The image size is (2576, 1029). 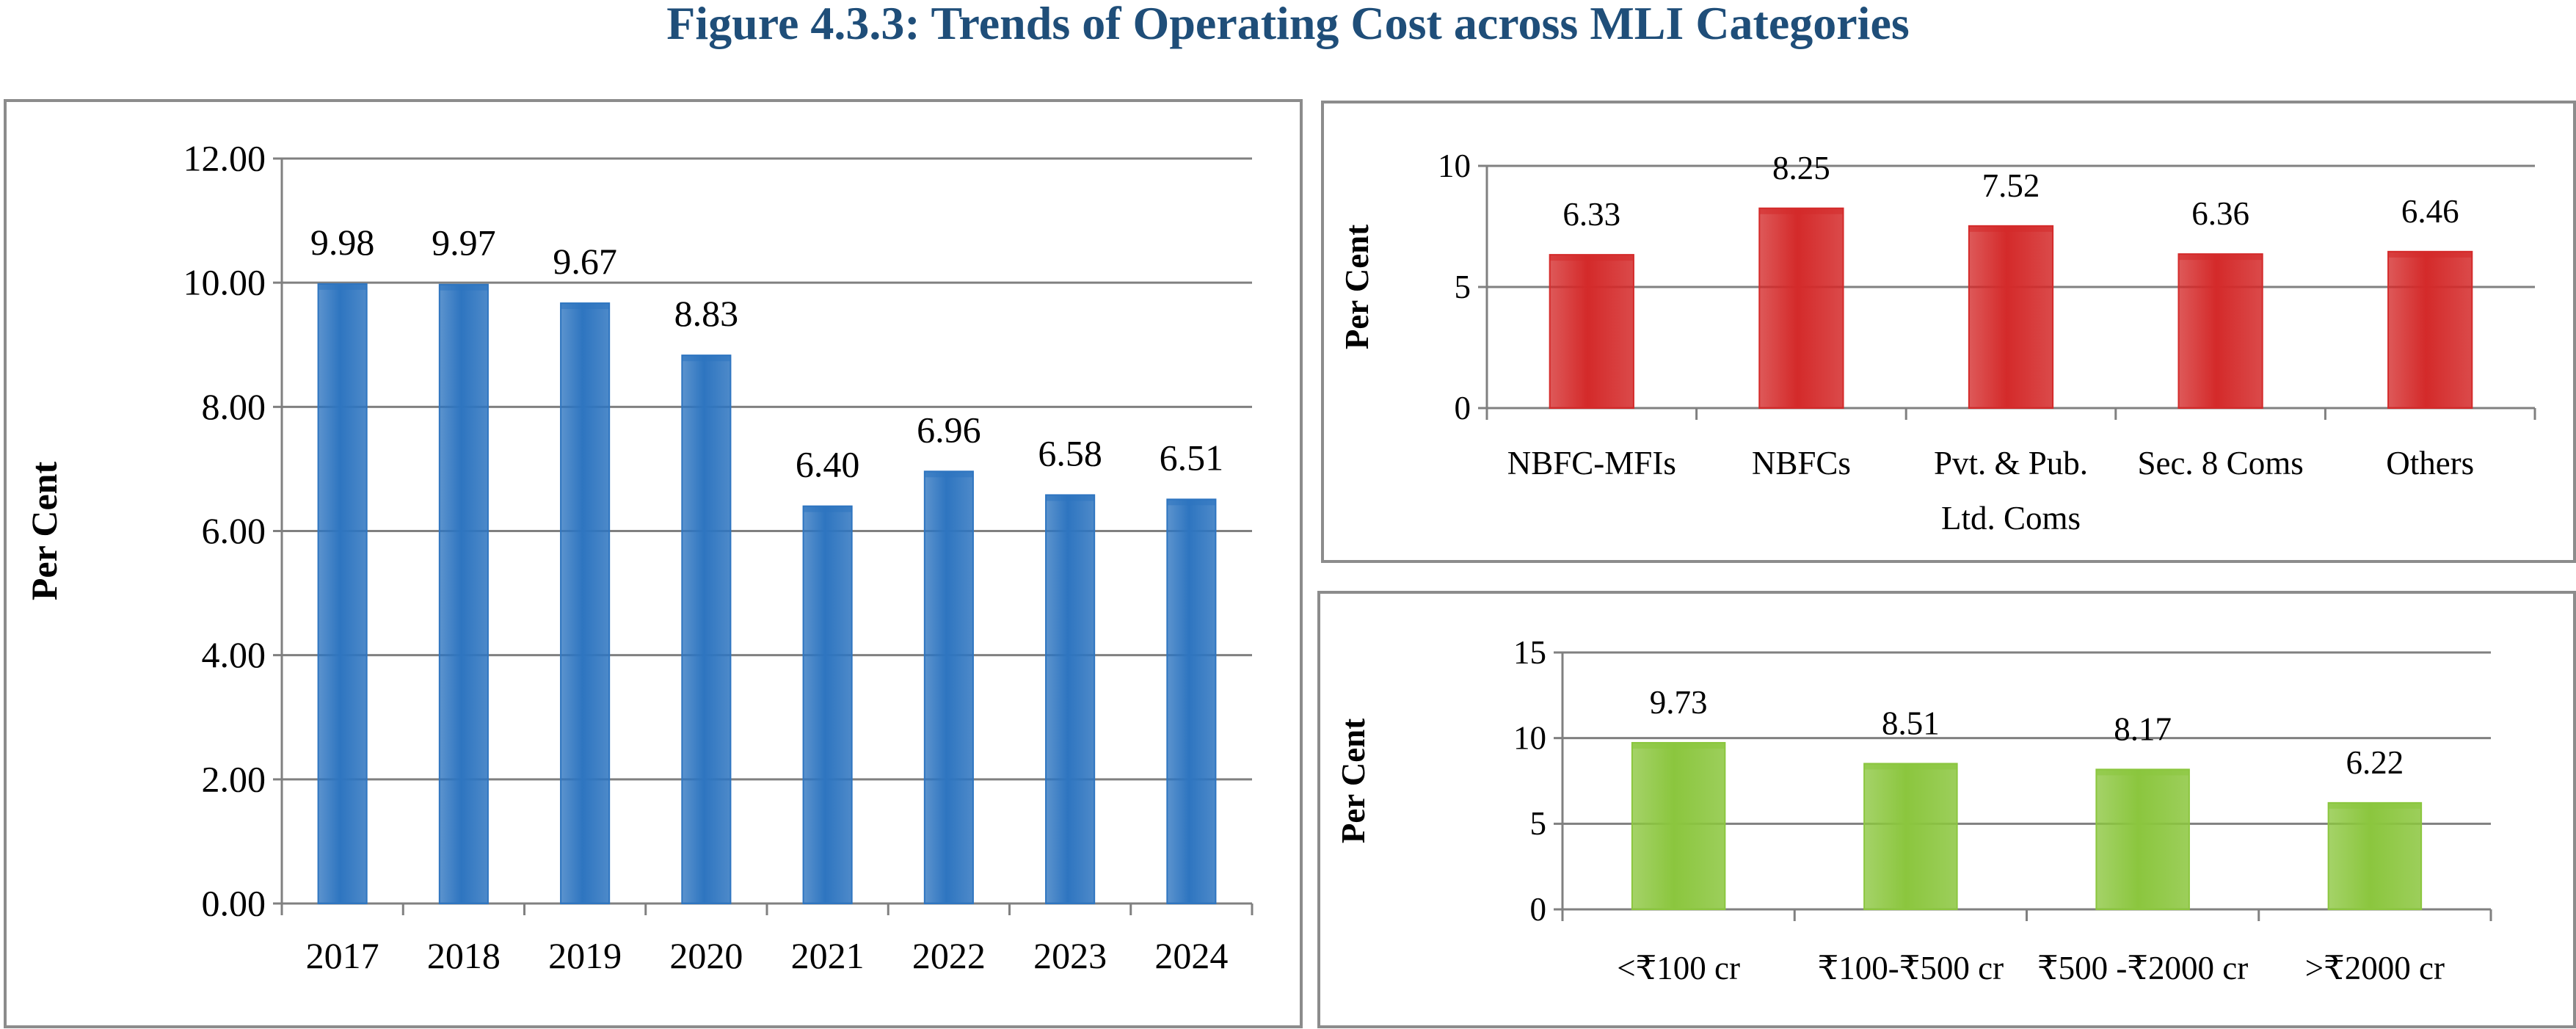 What do you see at coordinates (2430, 463) in the screenshot?
I see `x-tick-label: Others` at bounding box center [2430, 463].